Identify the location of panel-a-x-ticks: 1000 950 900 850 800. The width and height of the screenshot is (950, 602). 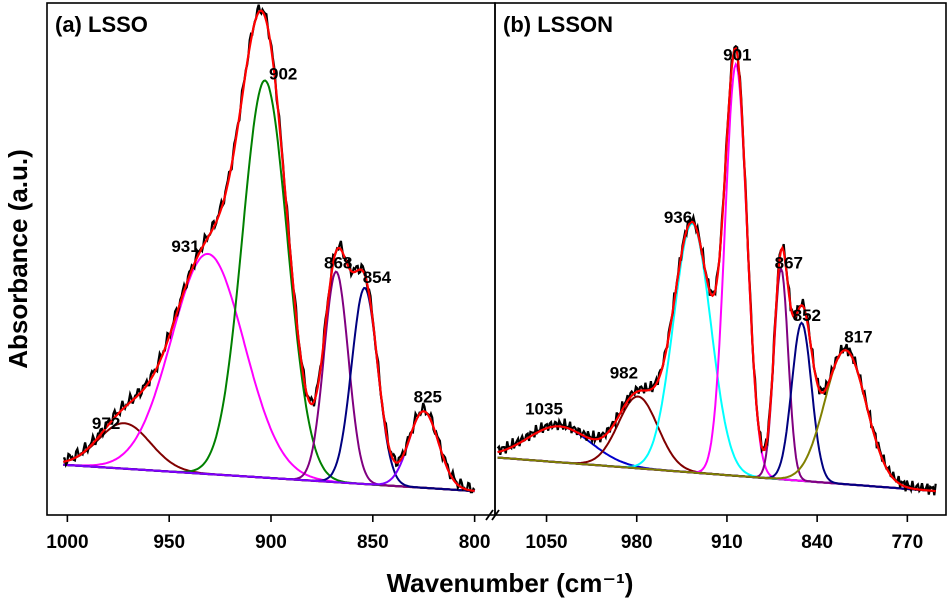
(268, 534).